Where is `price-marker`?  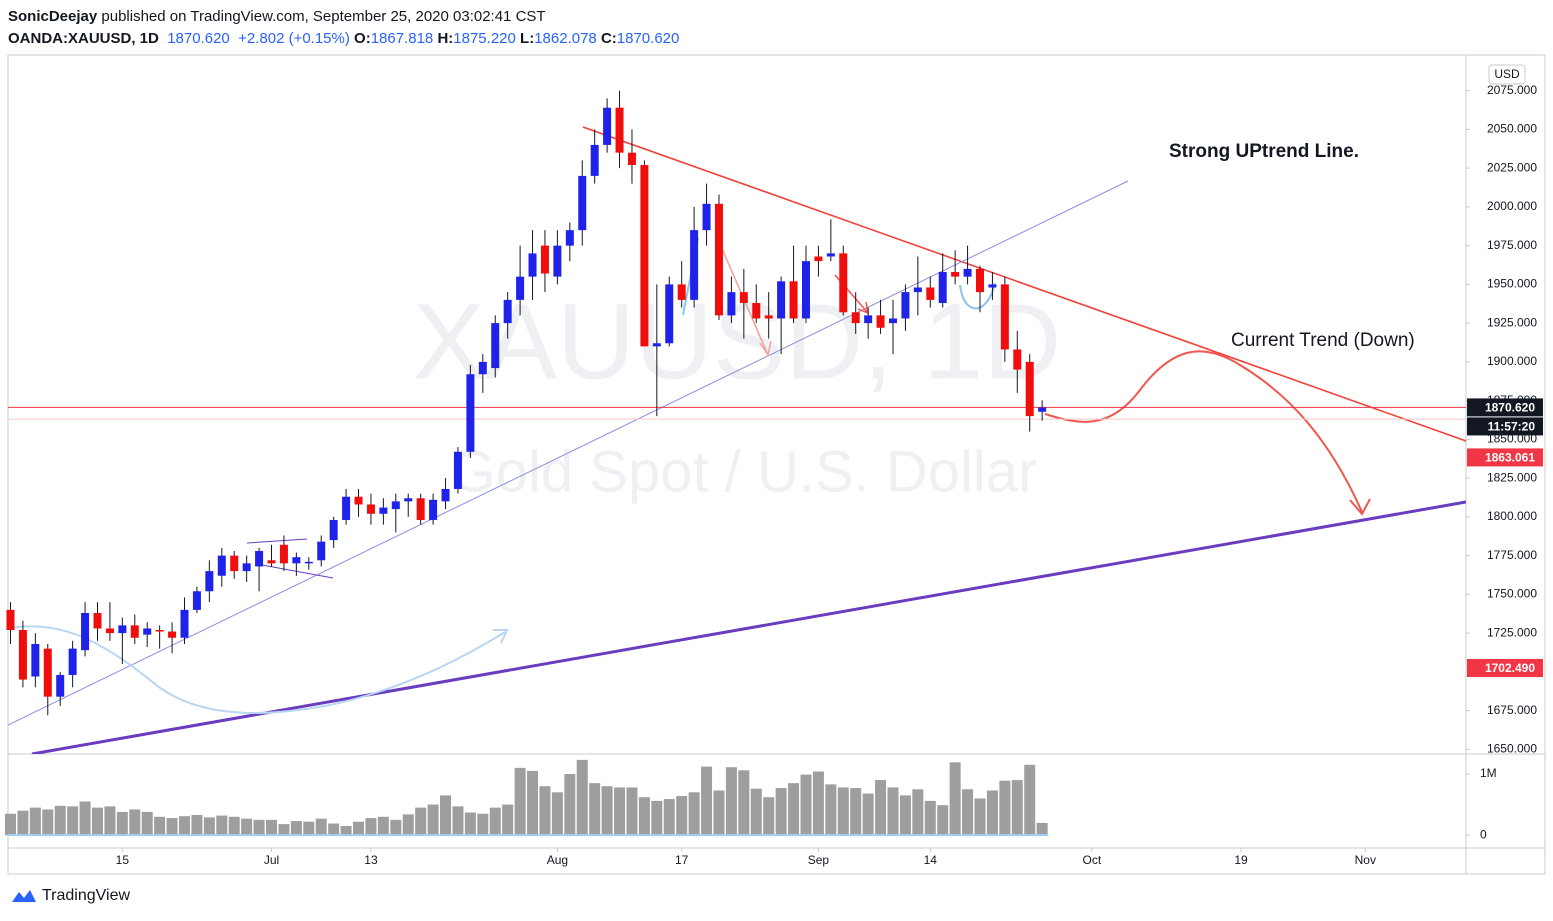 price-marker is located at coordinates (1505, 457).